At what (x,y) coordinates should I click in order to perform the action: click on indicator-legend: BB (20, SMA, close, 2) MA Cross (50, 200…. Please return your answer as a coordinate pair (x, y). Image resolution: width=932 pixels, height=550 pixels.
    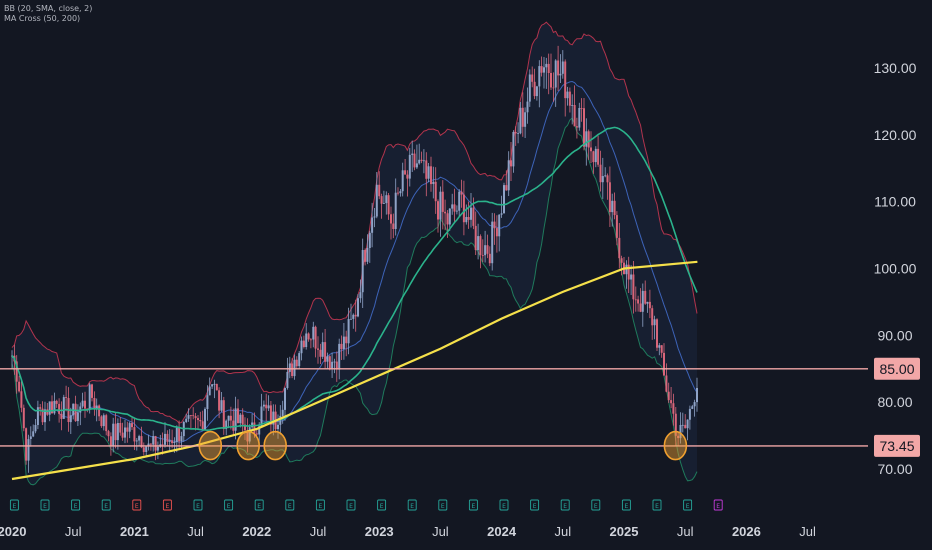
    Looking at the image, I should click on (48, 14).